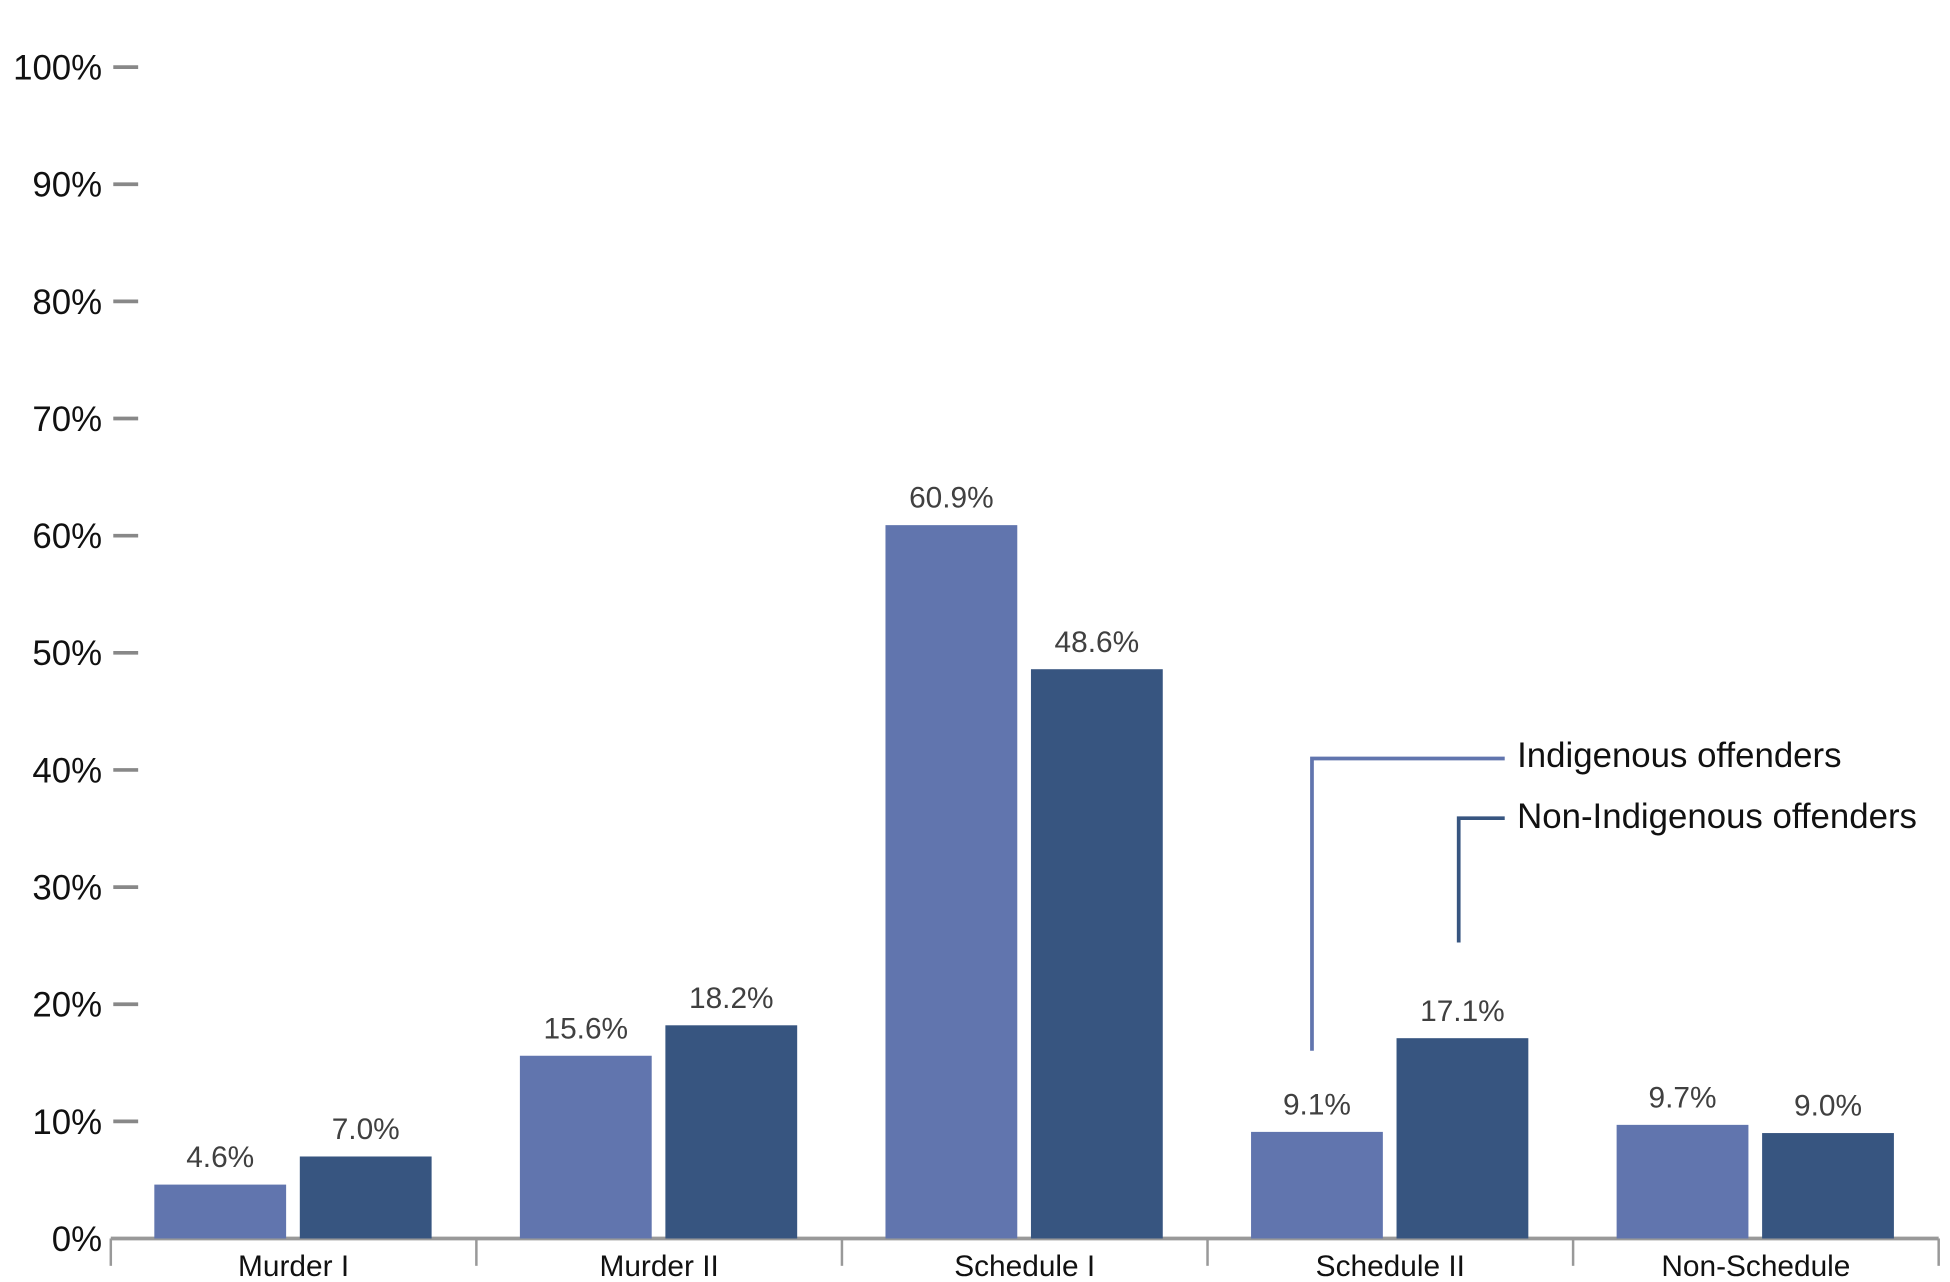 Image resolution: width=1950 pixels, height=1282 pixels. Describe the element at coordinates (1717, 816) in the screenshot. I see `legend-label: Non-Indigenous offenders` at that location.